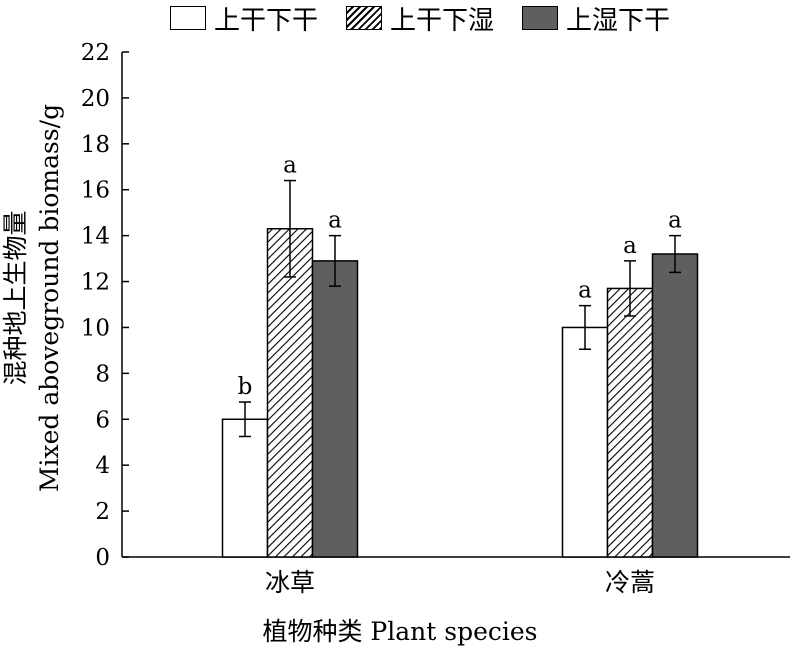  I want to click on y-tick-label: 2, so click(102, 512).